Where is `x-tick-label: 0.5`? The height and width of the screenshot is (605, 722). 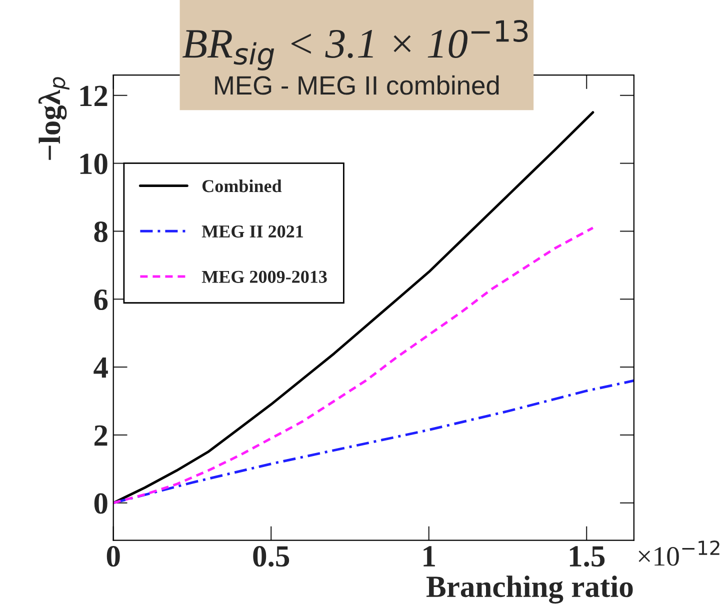 x-tick-label: 0.5 is located at coordinates (271, 556).